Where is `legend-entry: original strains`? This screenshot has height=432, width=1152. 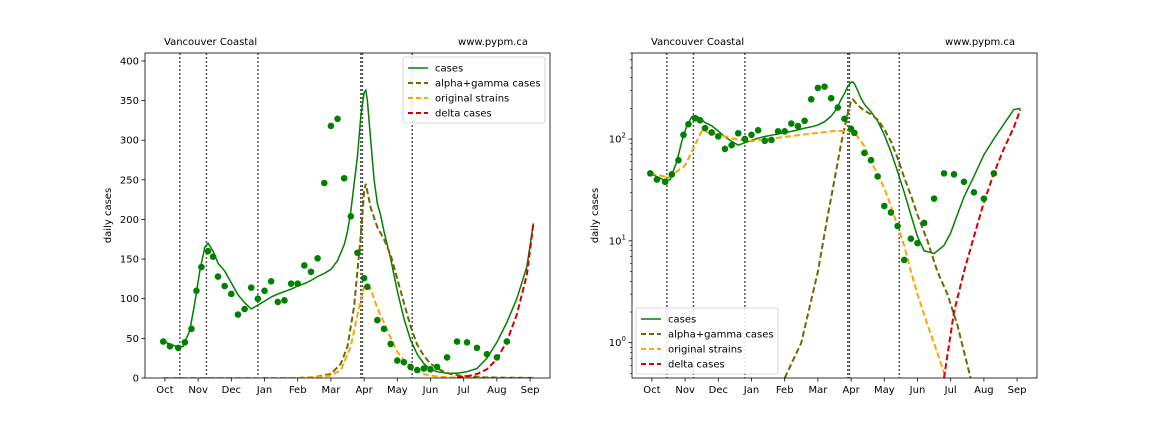 legend-entry: original strains is located at coordinates (472, 99).